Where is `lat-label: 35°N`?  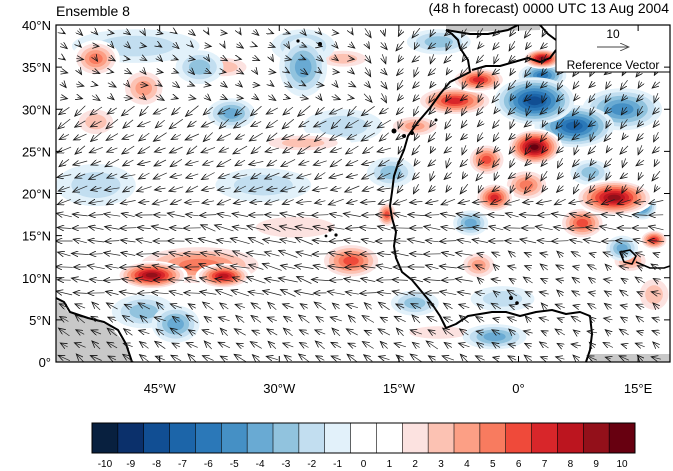
lat-label: 35°N is located at coordinates (36, 67).